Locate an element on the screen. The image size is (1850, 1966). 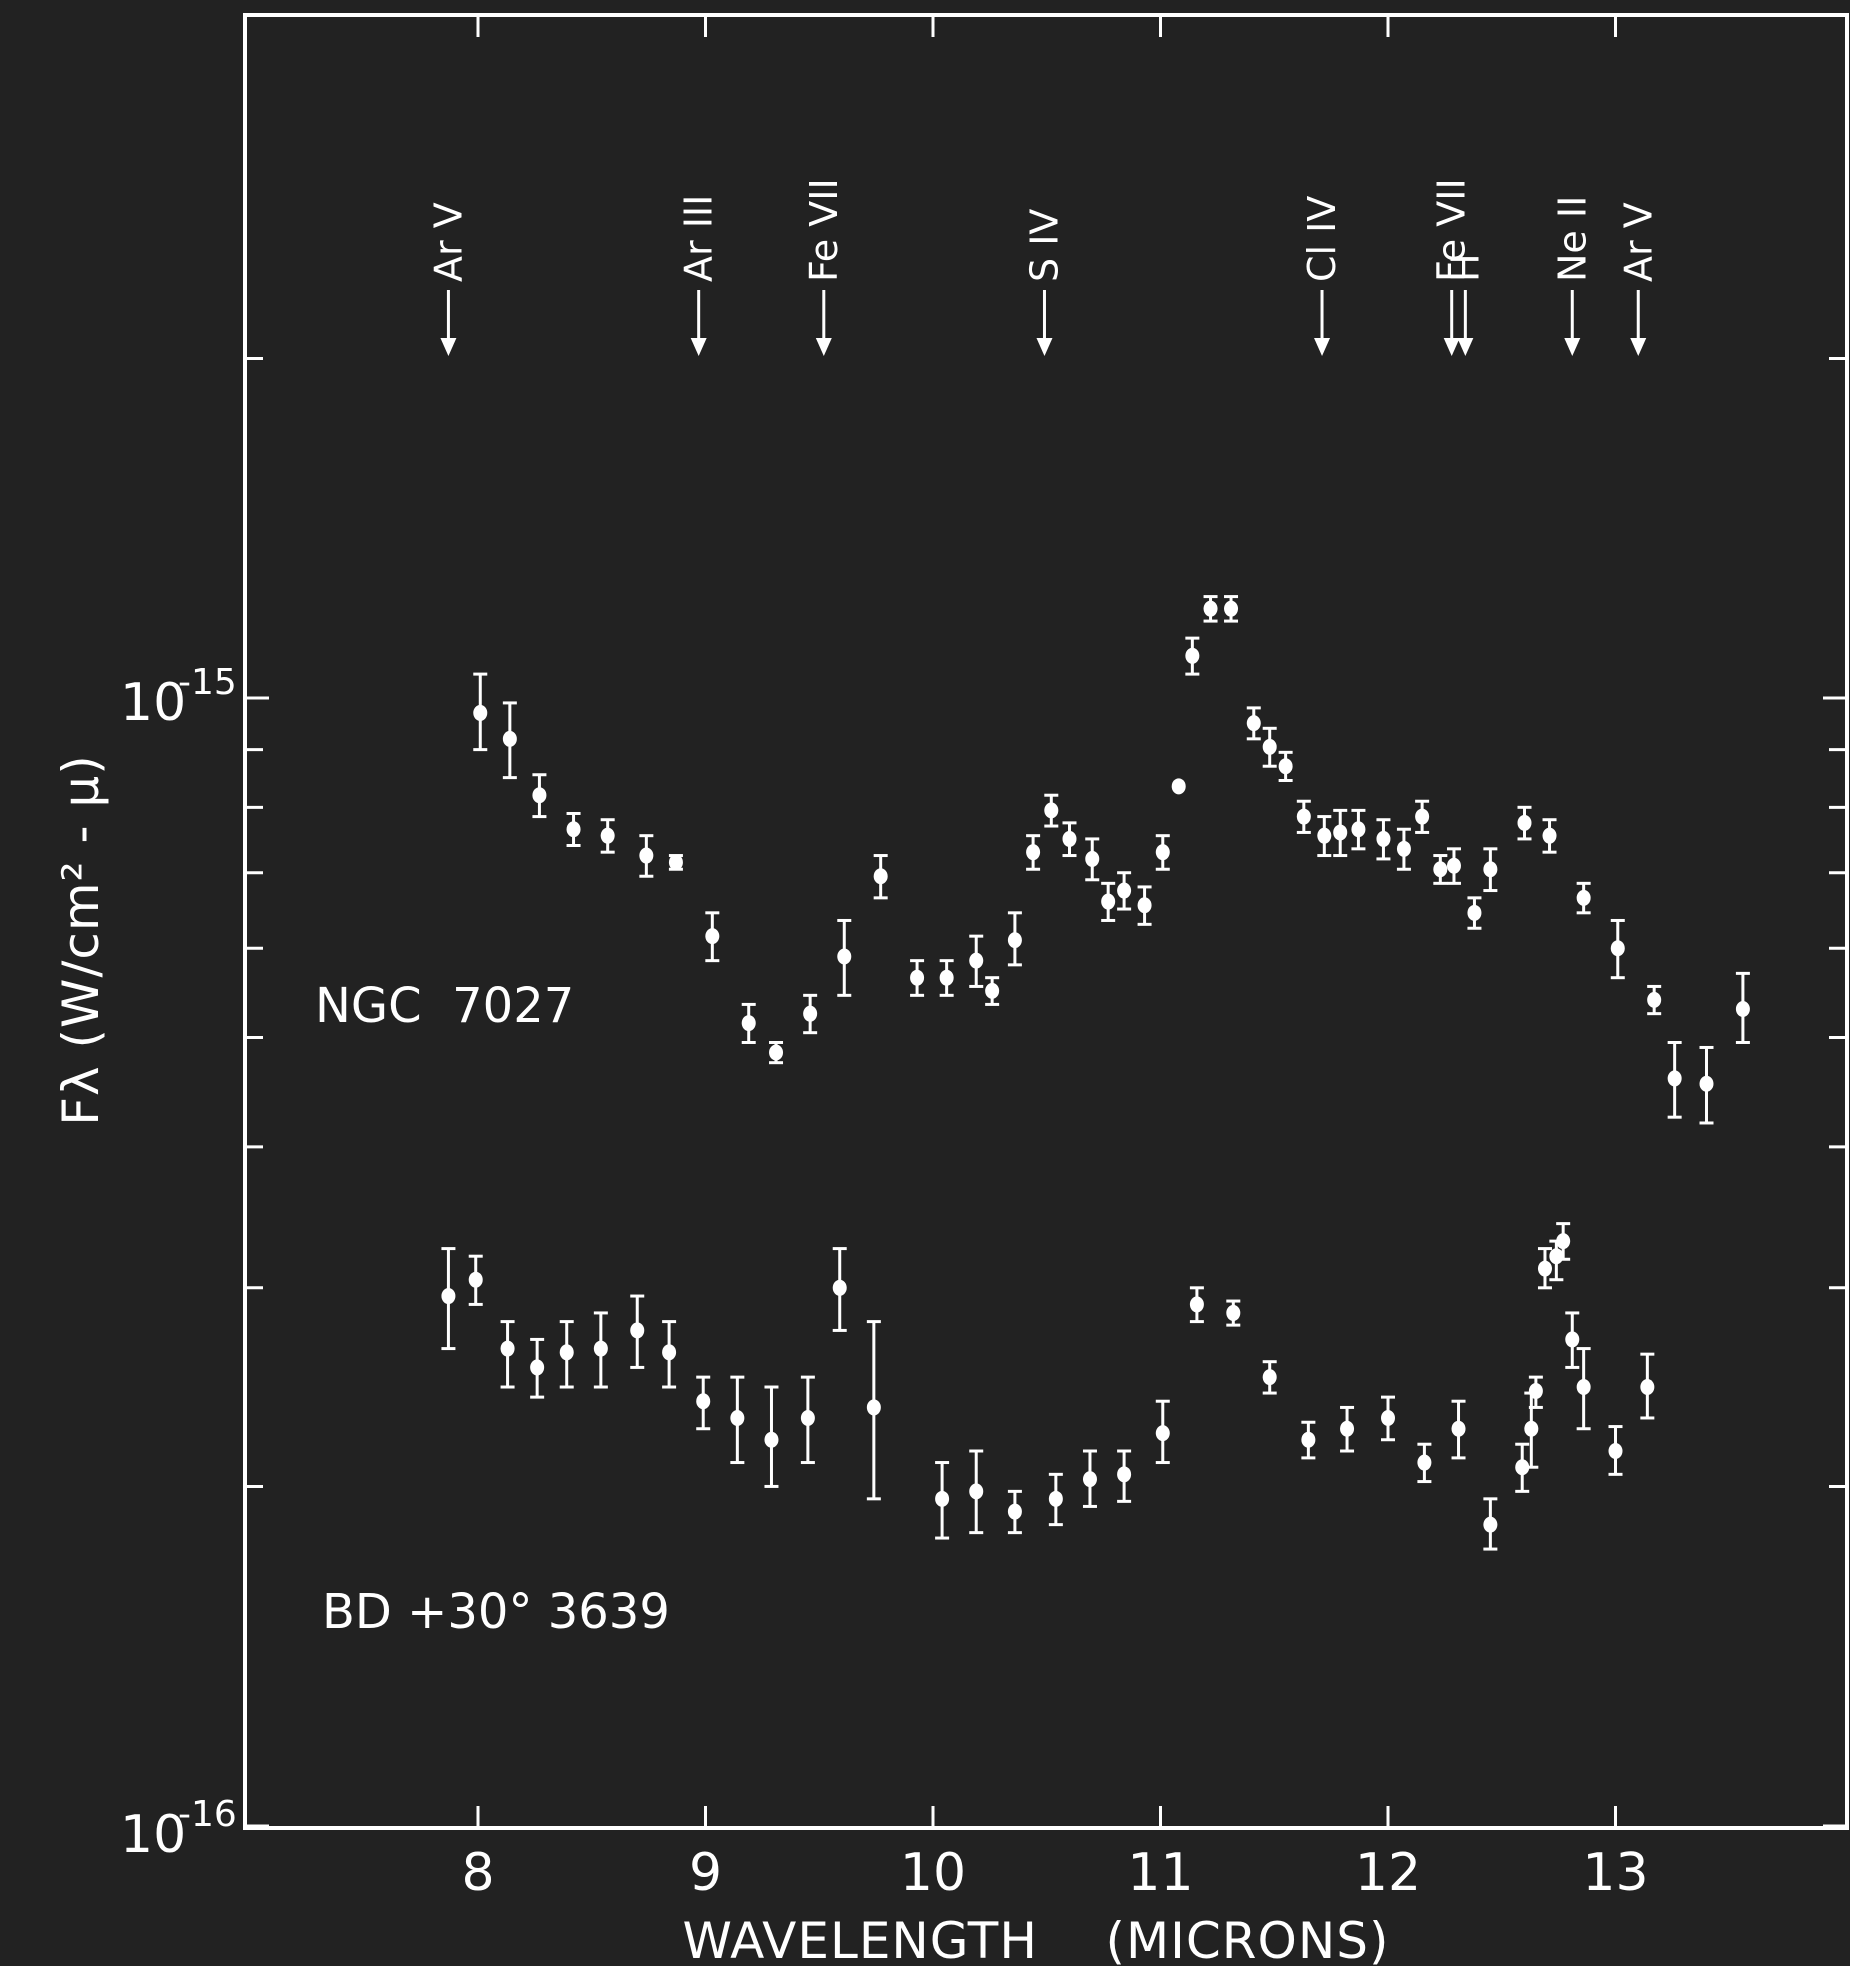
y-tick-label-upper-exponent: -15 is located at coordinates (207, 682).